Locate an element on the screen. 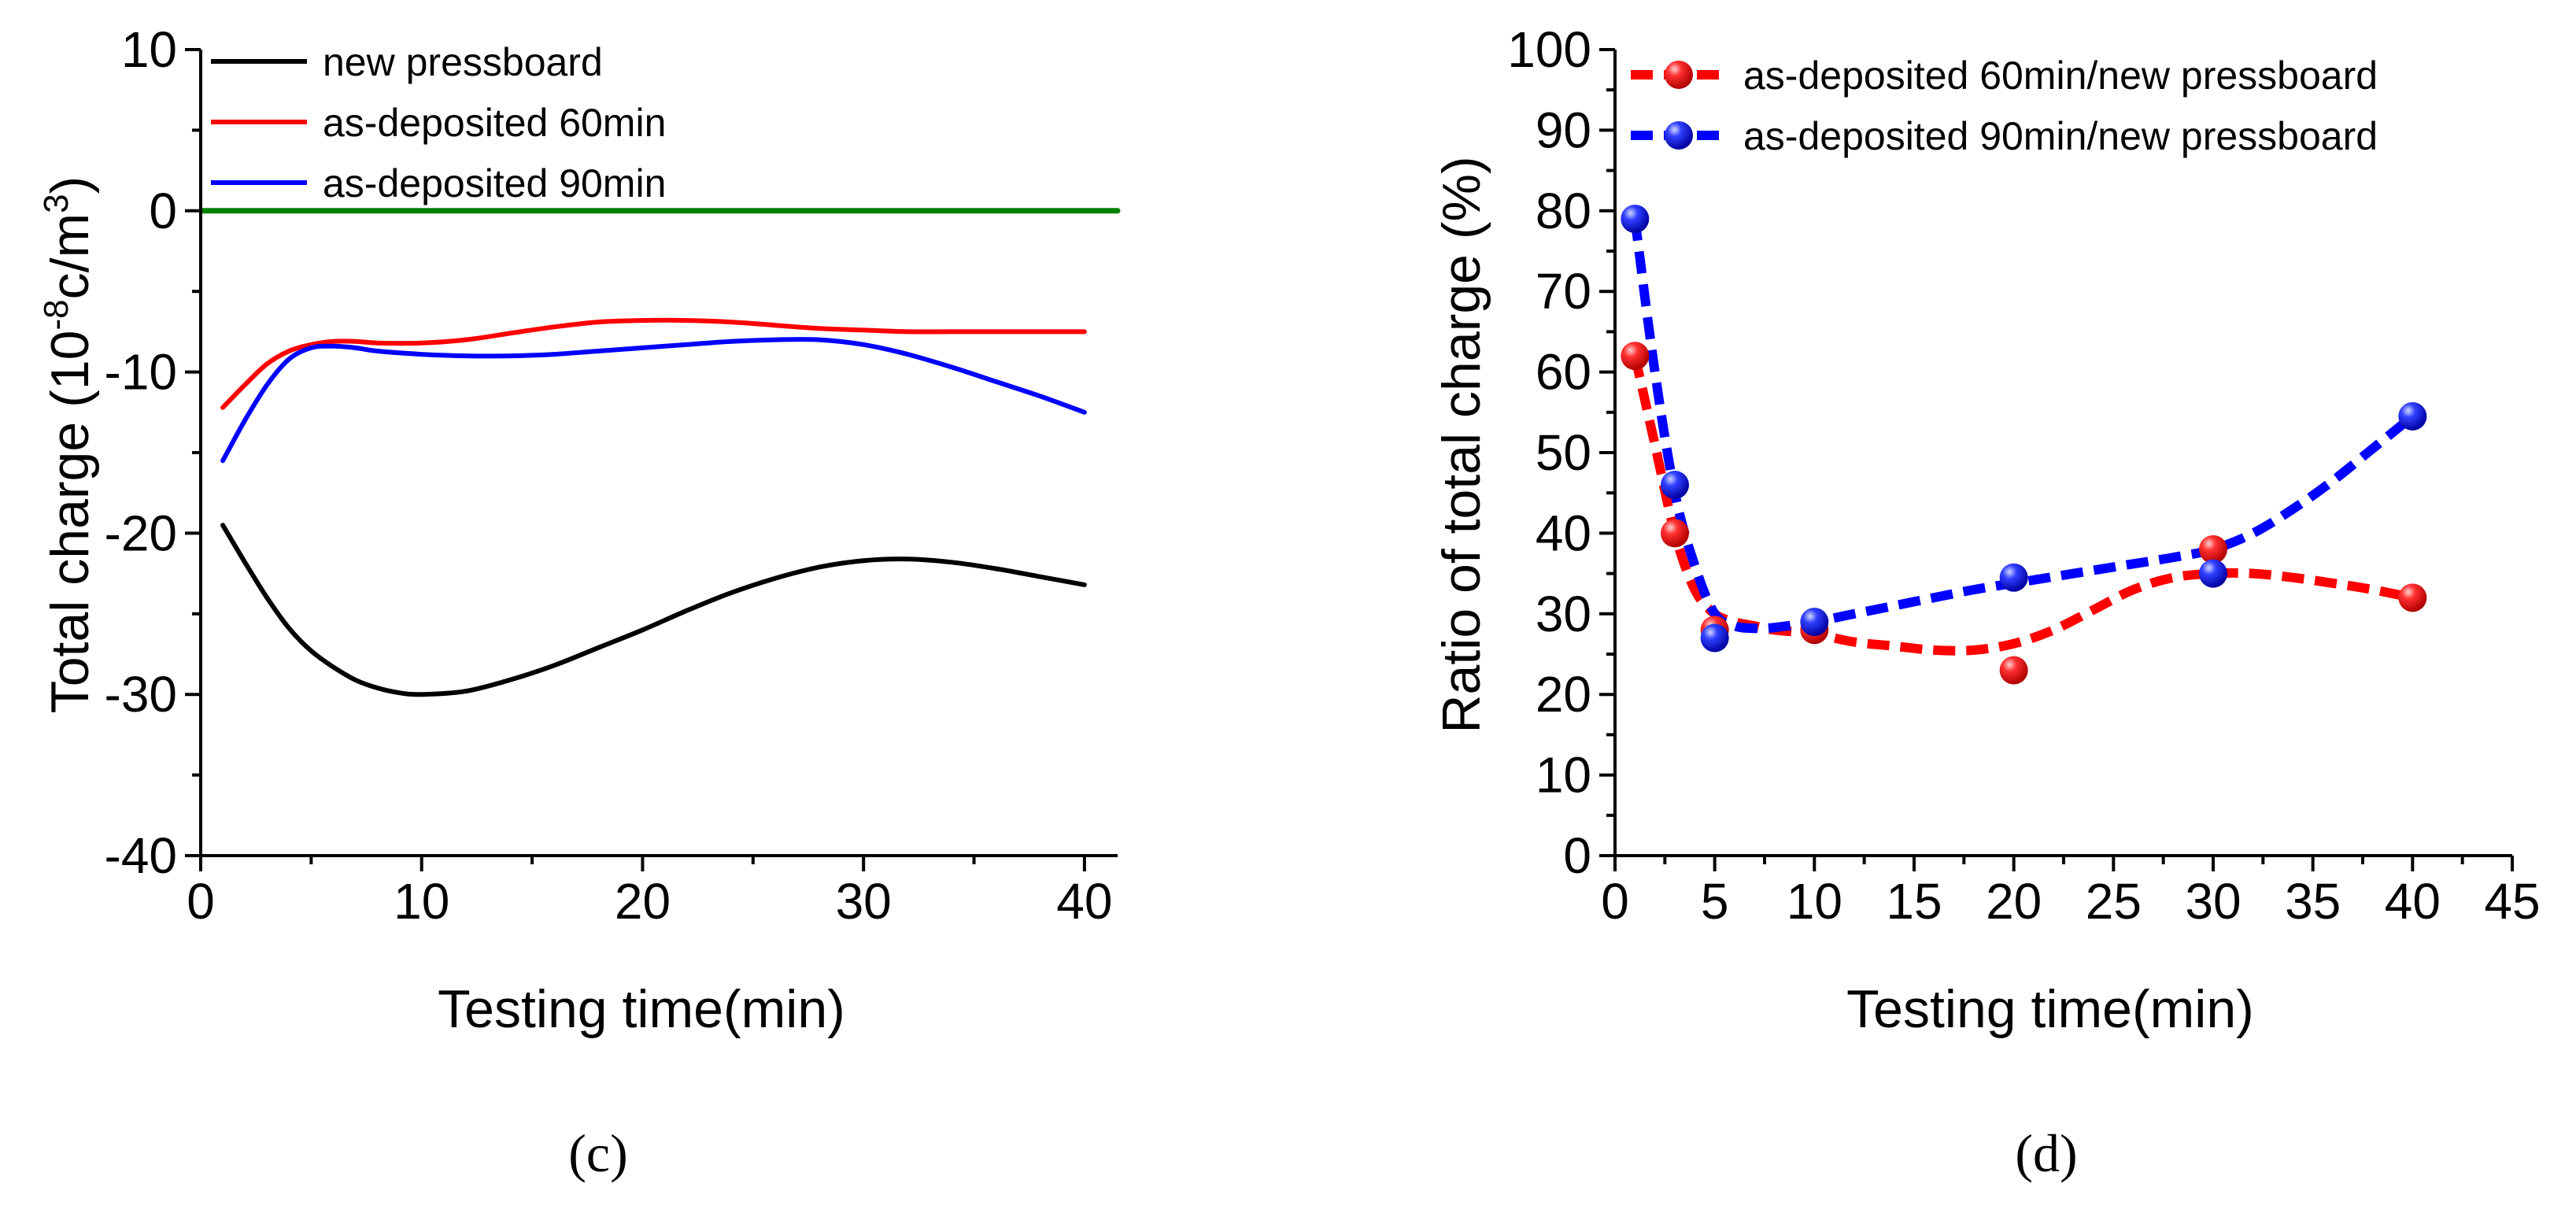 Image resolution: width=2576 pixels, height=1213 pixels. panel-d-label-text: (d) is located at coordinates (2046, 1153).